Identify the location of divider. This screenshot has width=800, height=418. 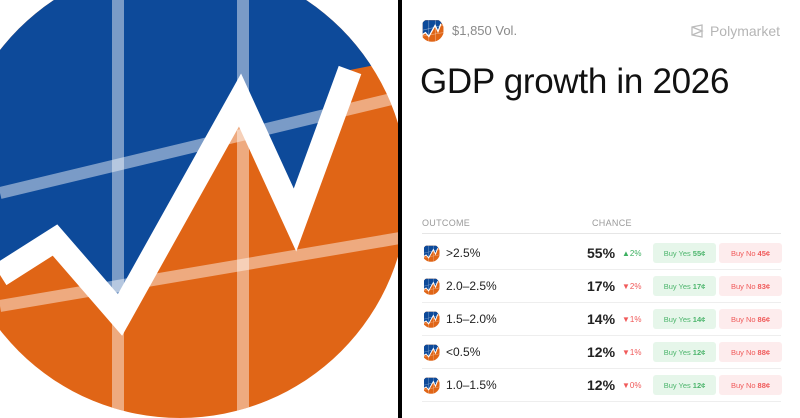
(400, 209).